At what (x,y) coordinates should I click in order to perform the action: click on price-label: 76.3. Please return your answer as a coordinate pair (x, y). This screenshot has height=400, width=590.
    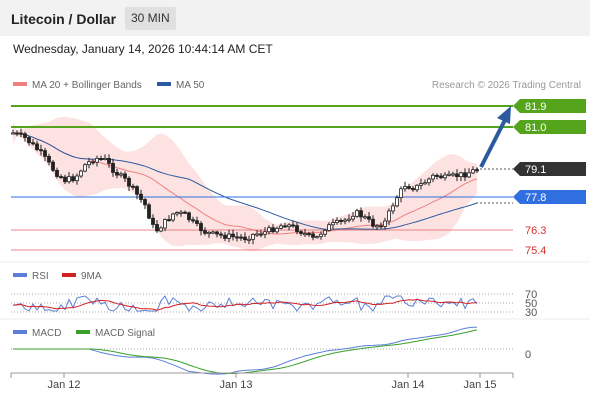
    Looking at the image, I should click on (535, 231).